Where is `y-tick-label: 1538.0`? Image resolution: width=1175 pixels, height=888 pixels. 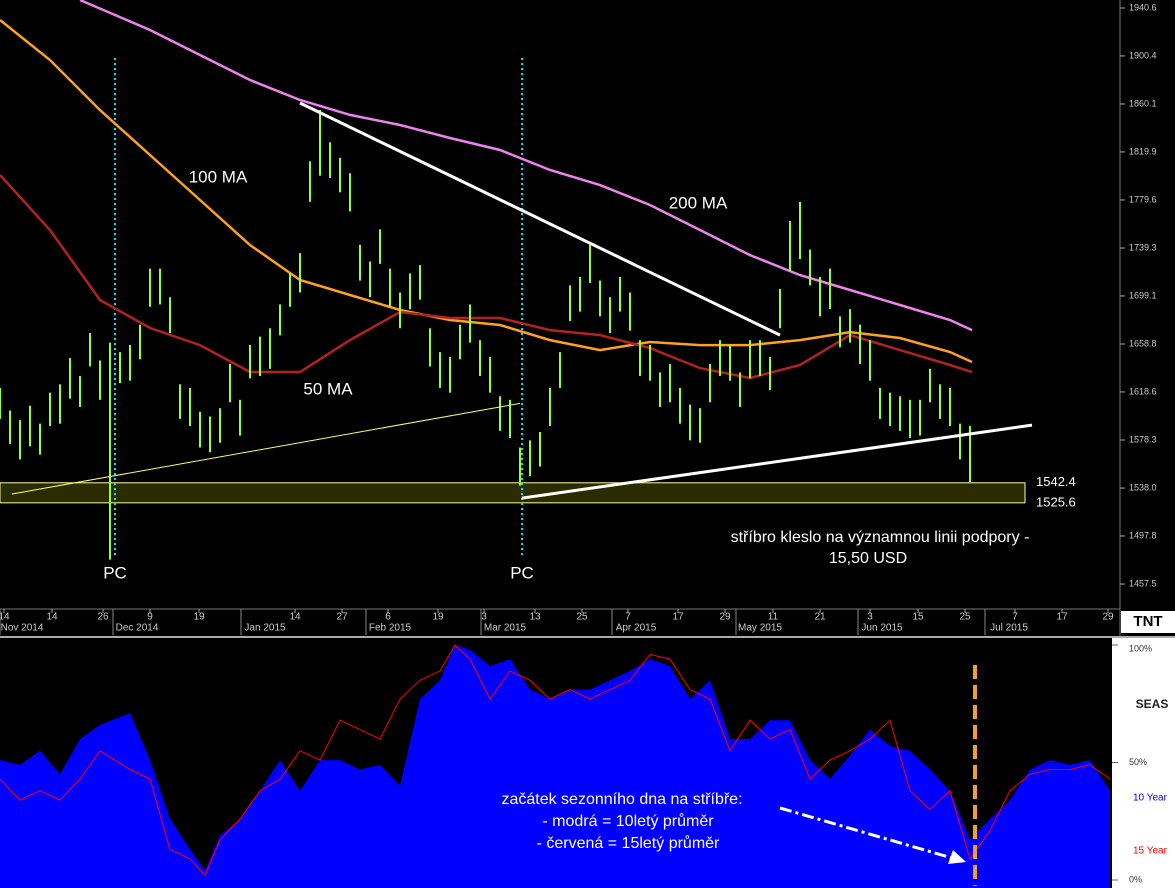
y-tick-label: 1538.0 is located at coordinates (1143, 487).